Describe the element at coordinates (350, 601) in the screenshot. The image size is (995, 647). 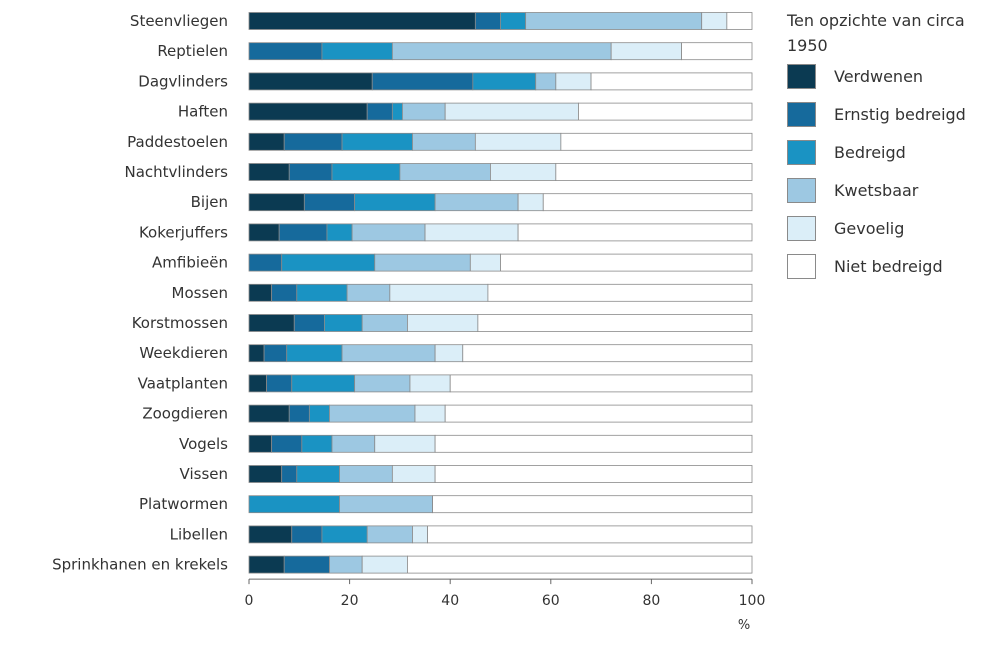
I see `x-tick-label: 20` at that location.